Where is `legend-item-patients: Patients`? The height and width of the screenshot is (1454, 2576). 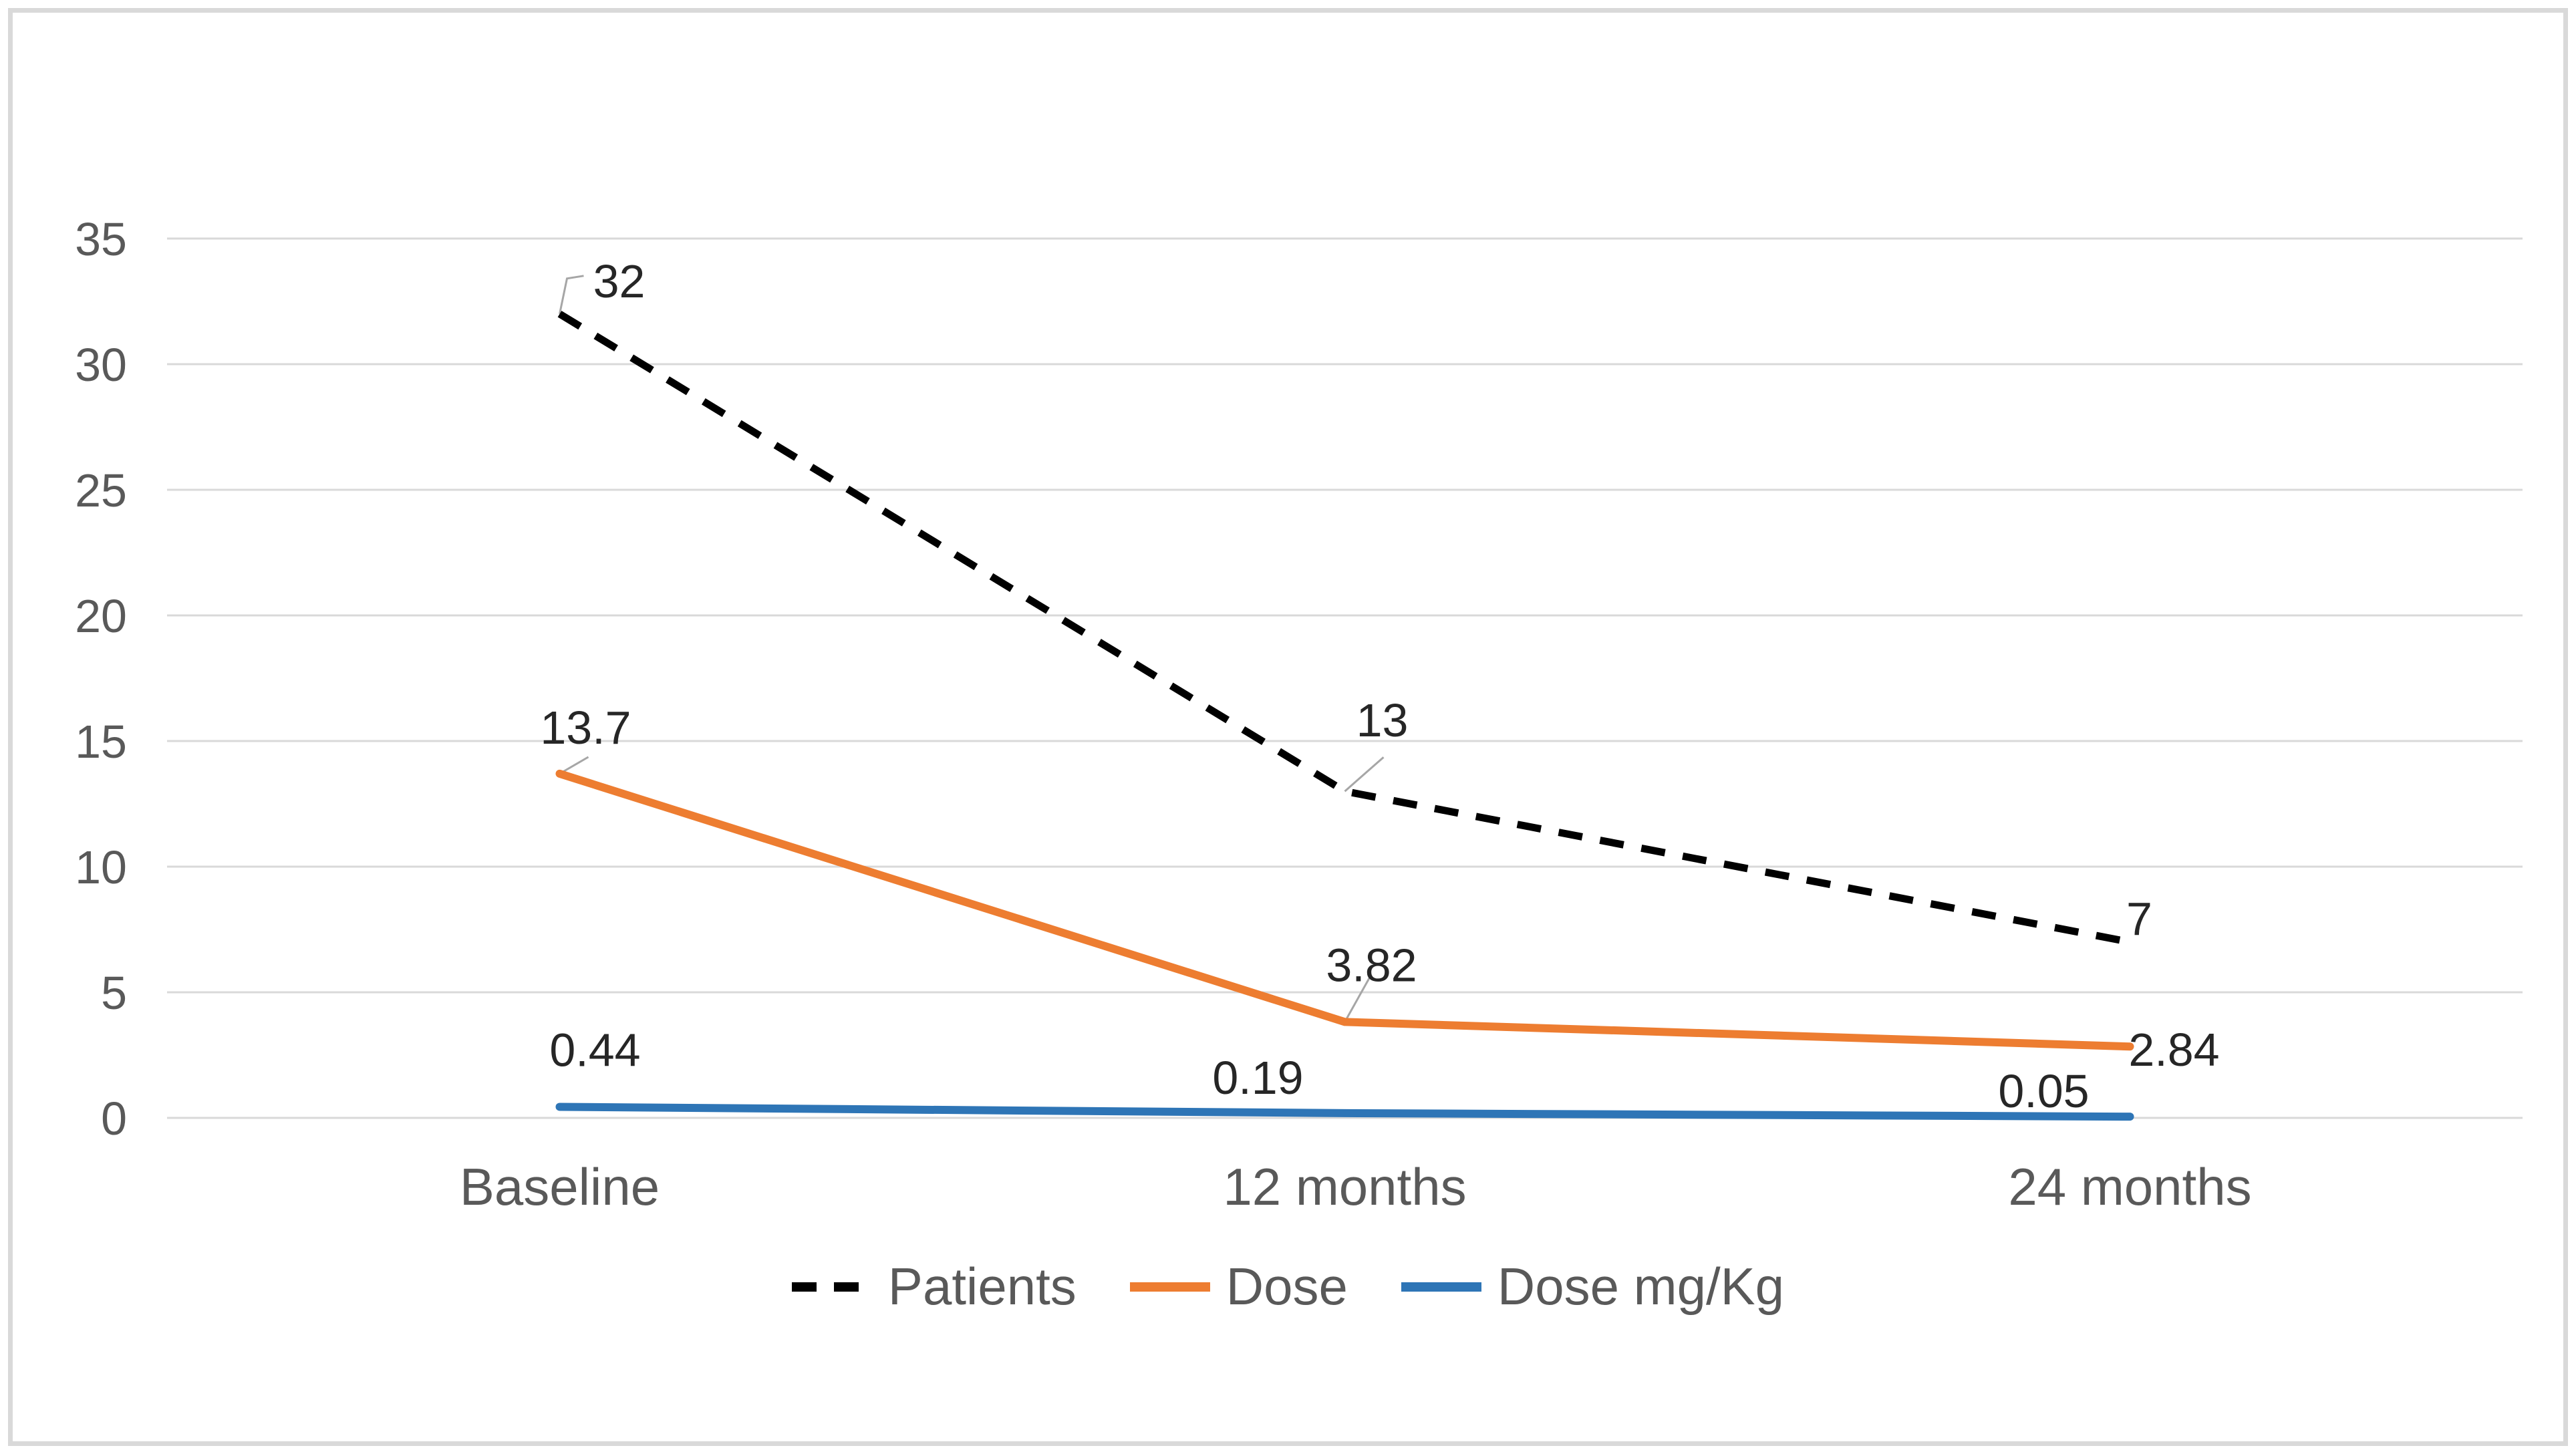
legend-item-patients: Patients is located at coordinates (934, 1286).